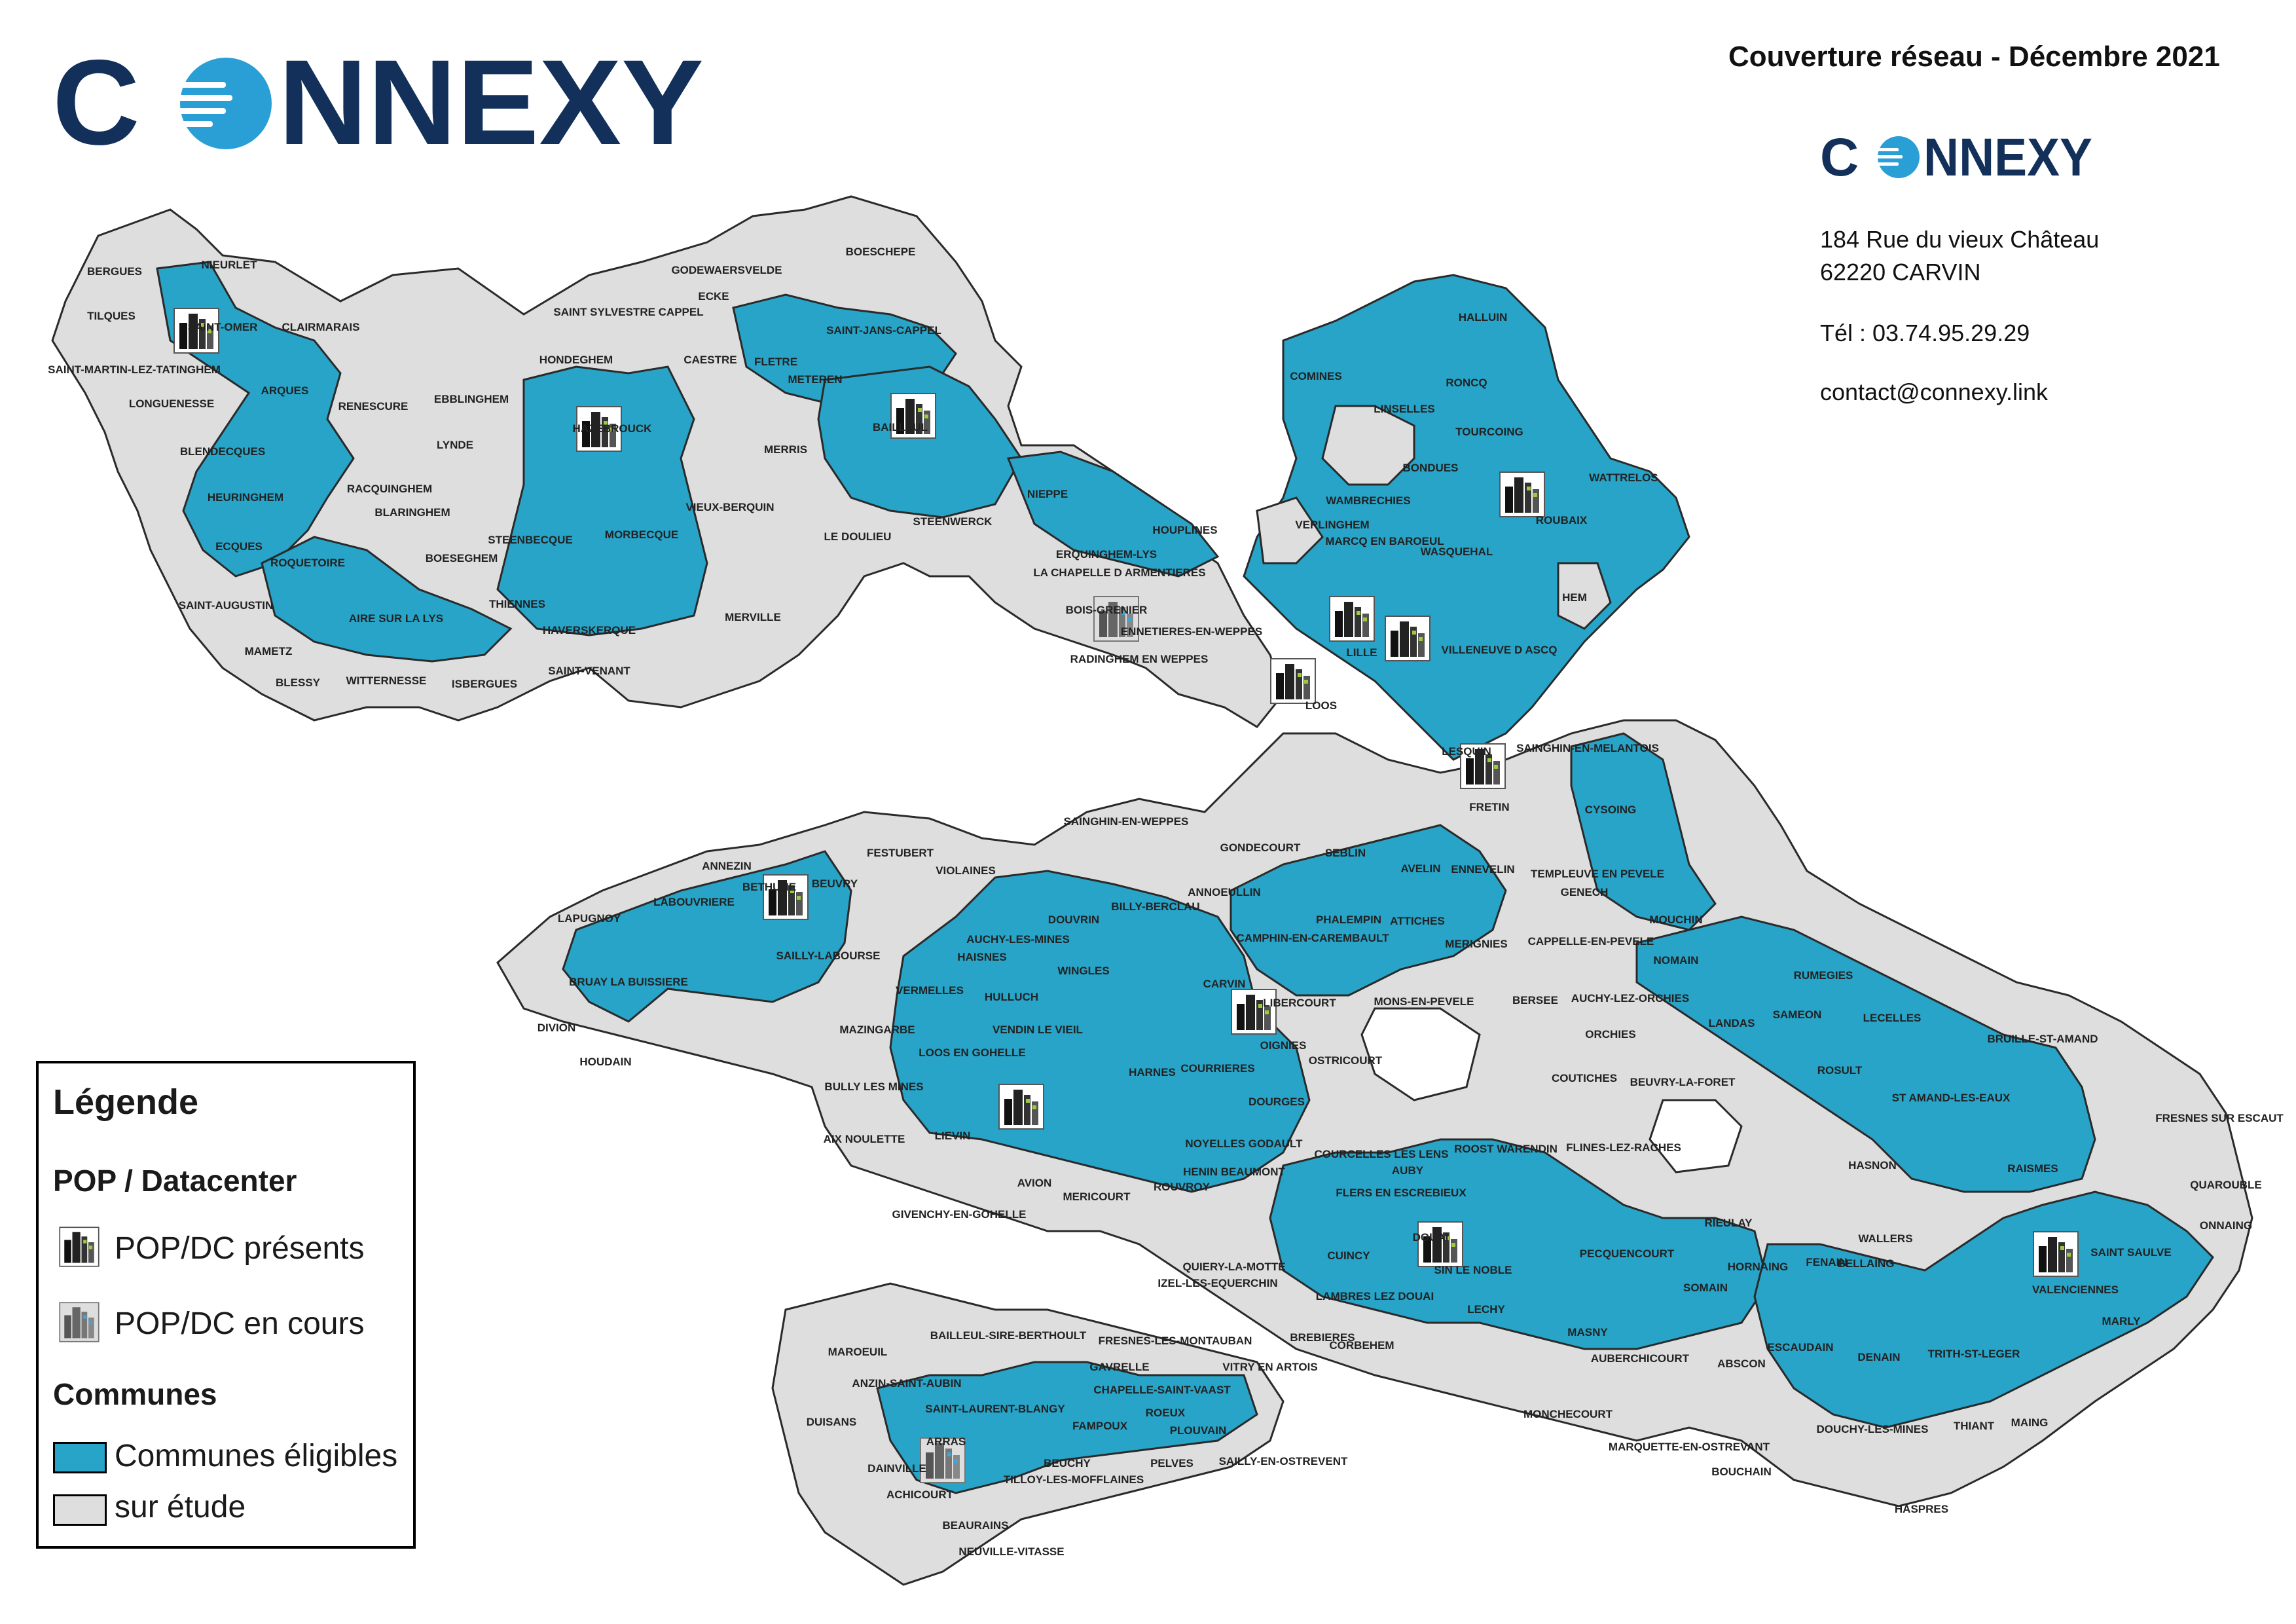 This screenshot has height=1624, width=2296. Describe the element at coordinates (953, 1136) in the screenshot. I see `commune-label-lievin: LIEVIN` at that location.